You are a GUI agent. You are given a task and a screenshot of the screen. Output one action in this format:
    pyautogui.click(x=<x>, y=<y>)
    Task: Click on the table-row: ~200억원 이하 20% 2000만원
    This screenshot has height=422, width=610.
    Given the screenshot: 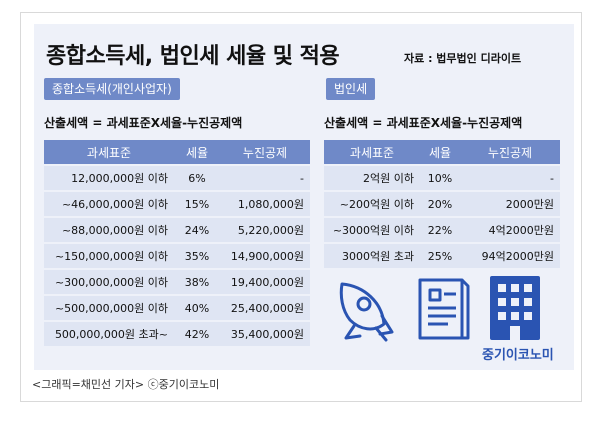 What is the action you would take?
    pyautogui.click(x=442, y=204)
    